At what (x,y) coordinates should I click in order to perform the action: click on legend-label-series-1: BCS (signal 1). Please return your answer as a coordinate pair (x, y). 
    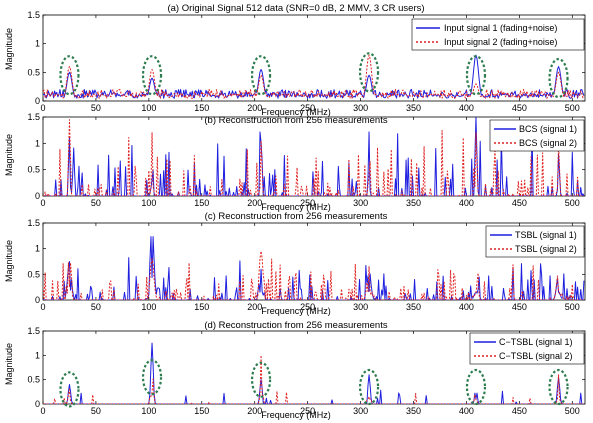
    Looking at the image, I should click on (548, 129).